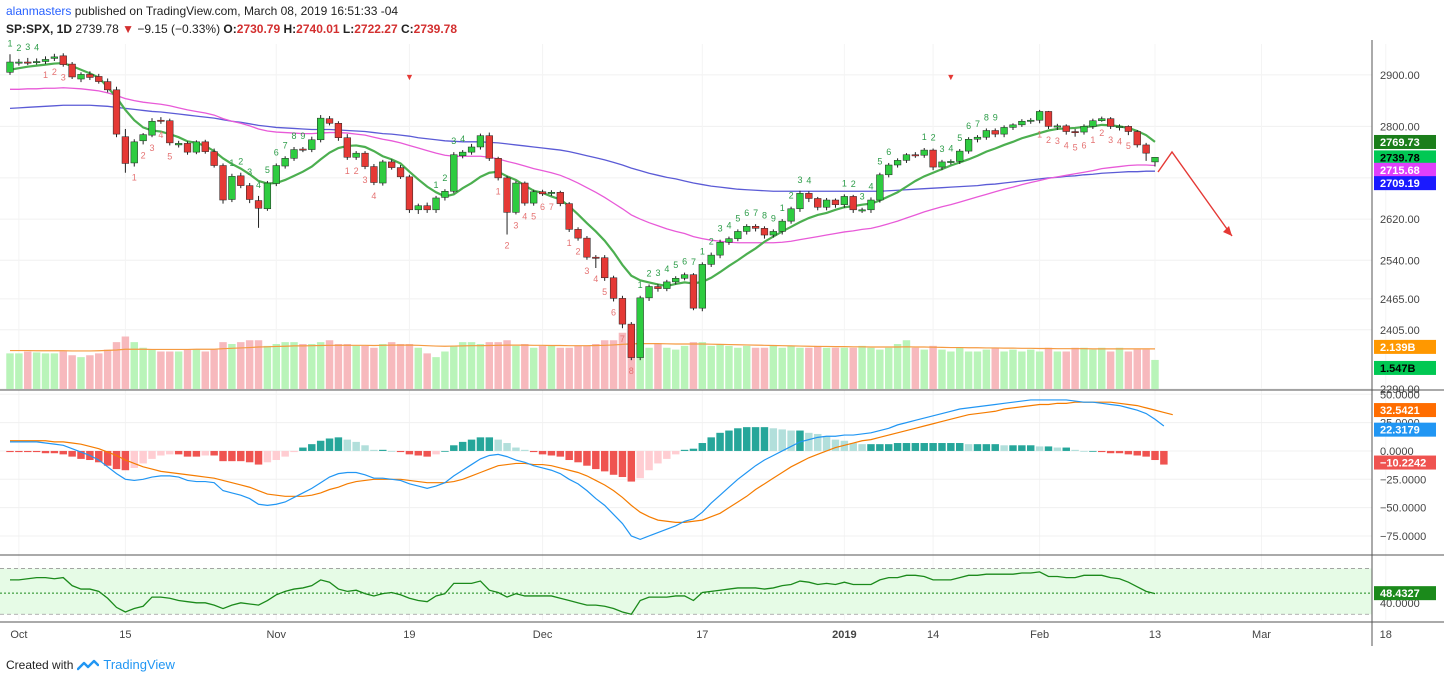 The width and height of the screenshot is (1444, 683). What do you see at coordinates (139, 664) in the screenshot?
I see `tradingview-brand: TradingView` at bounding box center [139, 664].